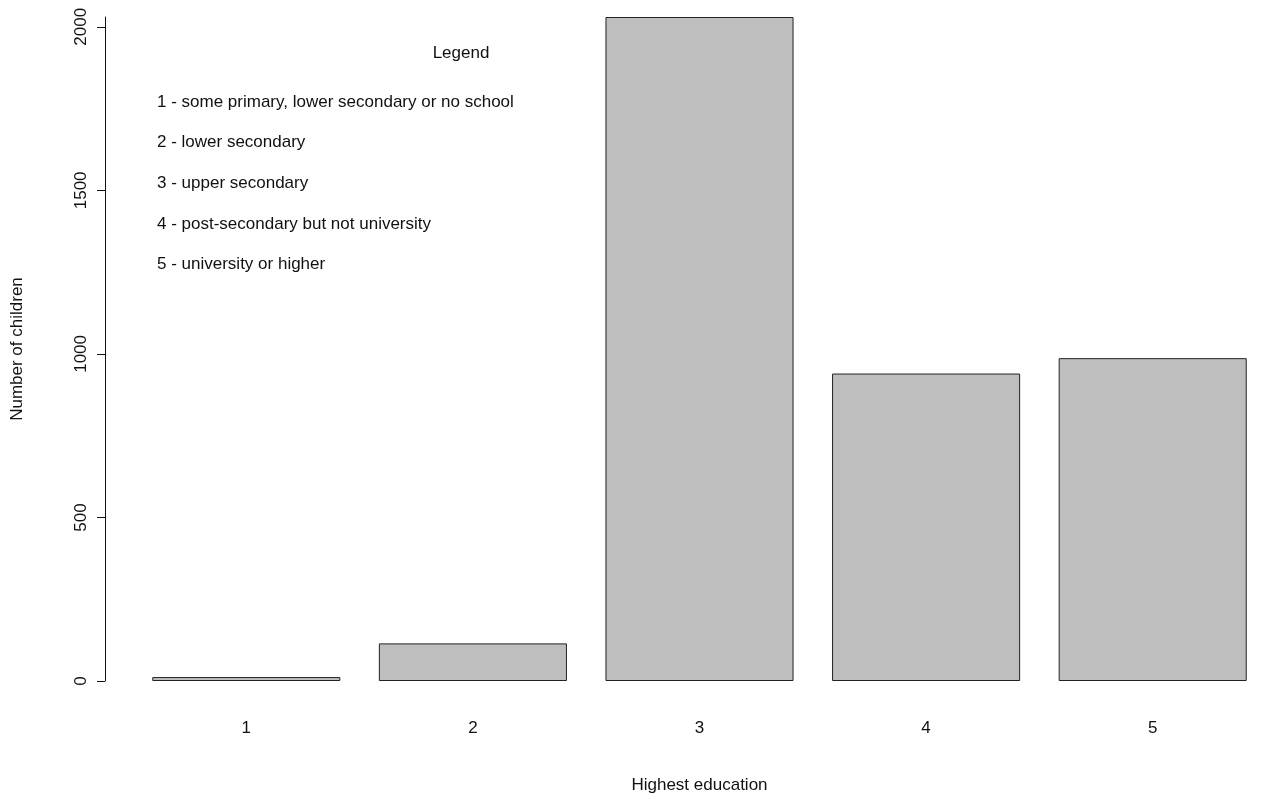  I want to click on y-tick-label: 2000, so click(80, 26).